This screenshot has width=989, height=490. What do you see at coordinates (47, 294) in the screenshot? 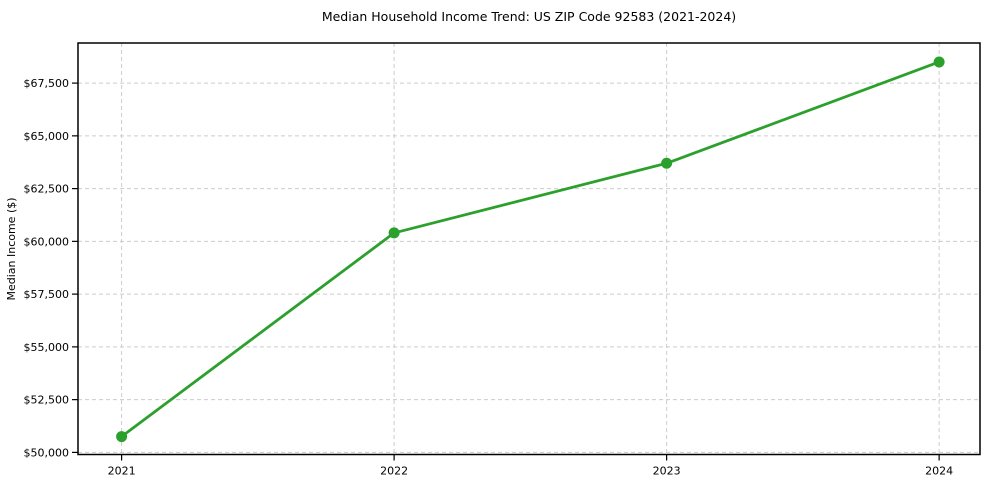
I see `y-tick-label: $57,500` at bounding box center [47, 294].